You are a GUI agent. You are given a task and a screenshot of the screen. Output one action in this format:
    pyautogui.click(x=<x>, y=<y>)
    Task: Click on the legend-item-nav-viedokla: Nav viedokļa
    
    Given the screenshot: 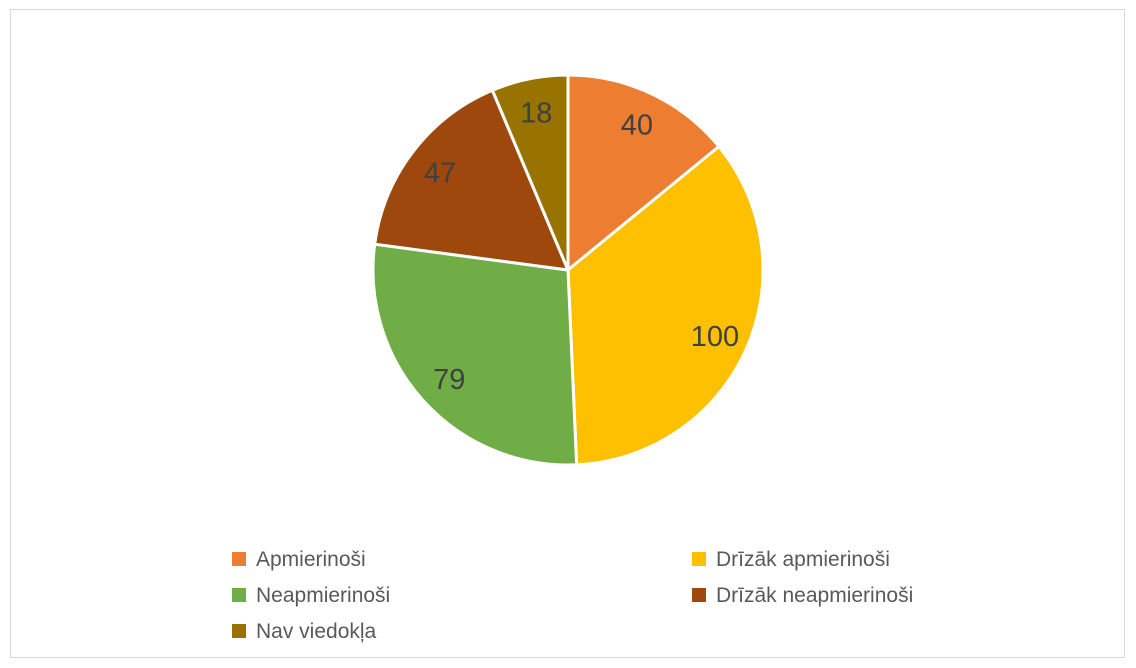 What is the action you would take?
    pyautogui.click(x=462, y=631)
    